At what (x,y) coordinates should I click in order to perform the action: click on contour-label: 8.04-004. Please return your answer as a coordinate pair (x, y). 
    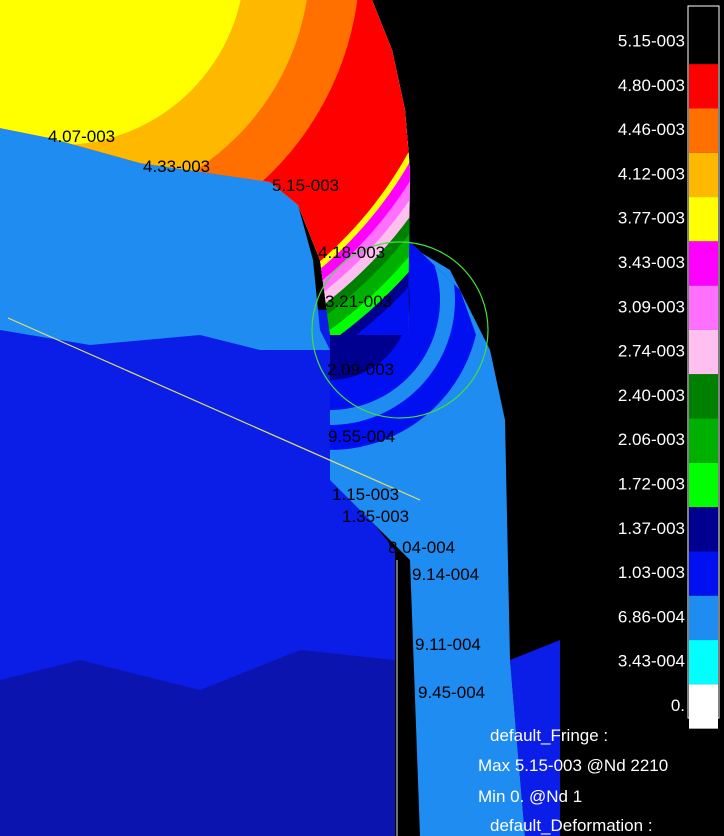
    Looking at the image, I should click on (421, 547).